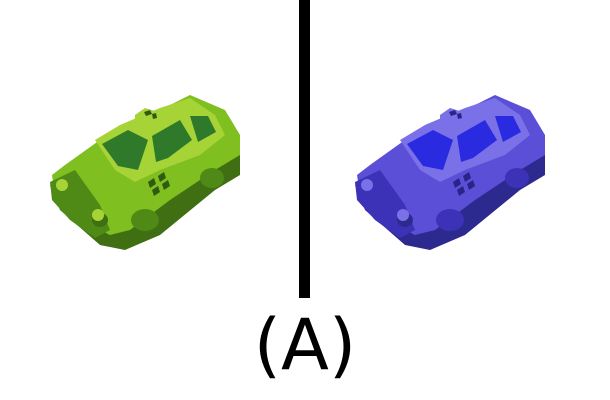 The image size is (610, 400). Describe the element at coordinates (450, 172) in the screenshot. I see `blue-taxi-icon` at that location.